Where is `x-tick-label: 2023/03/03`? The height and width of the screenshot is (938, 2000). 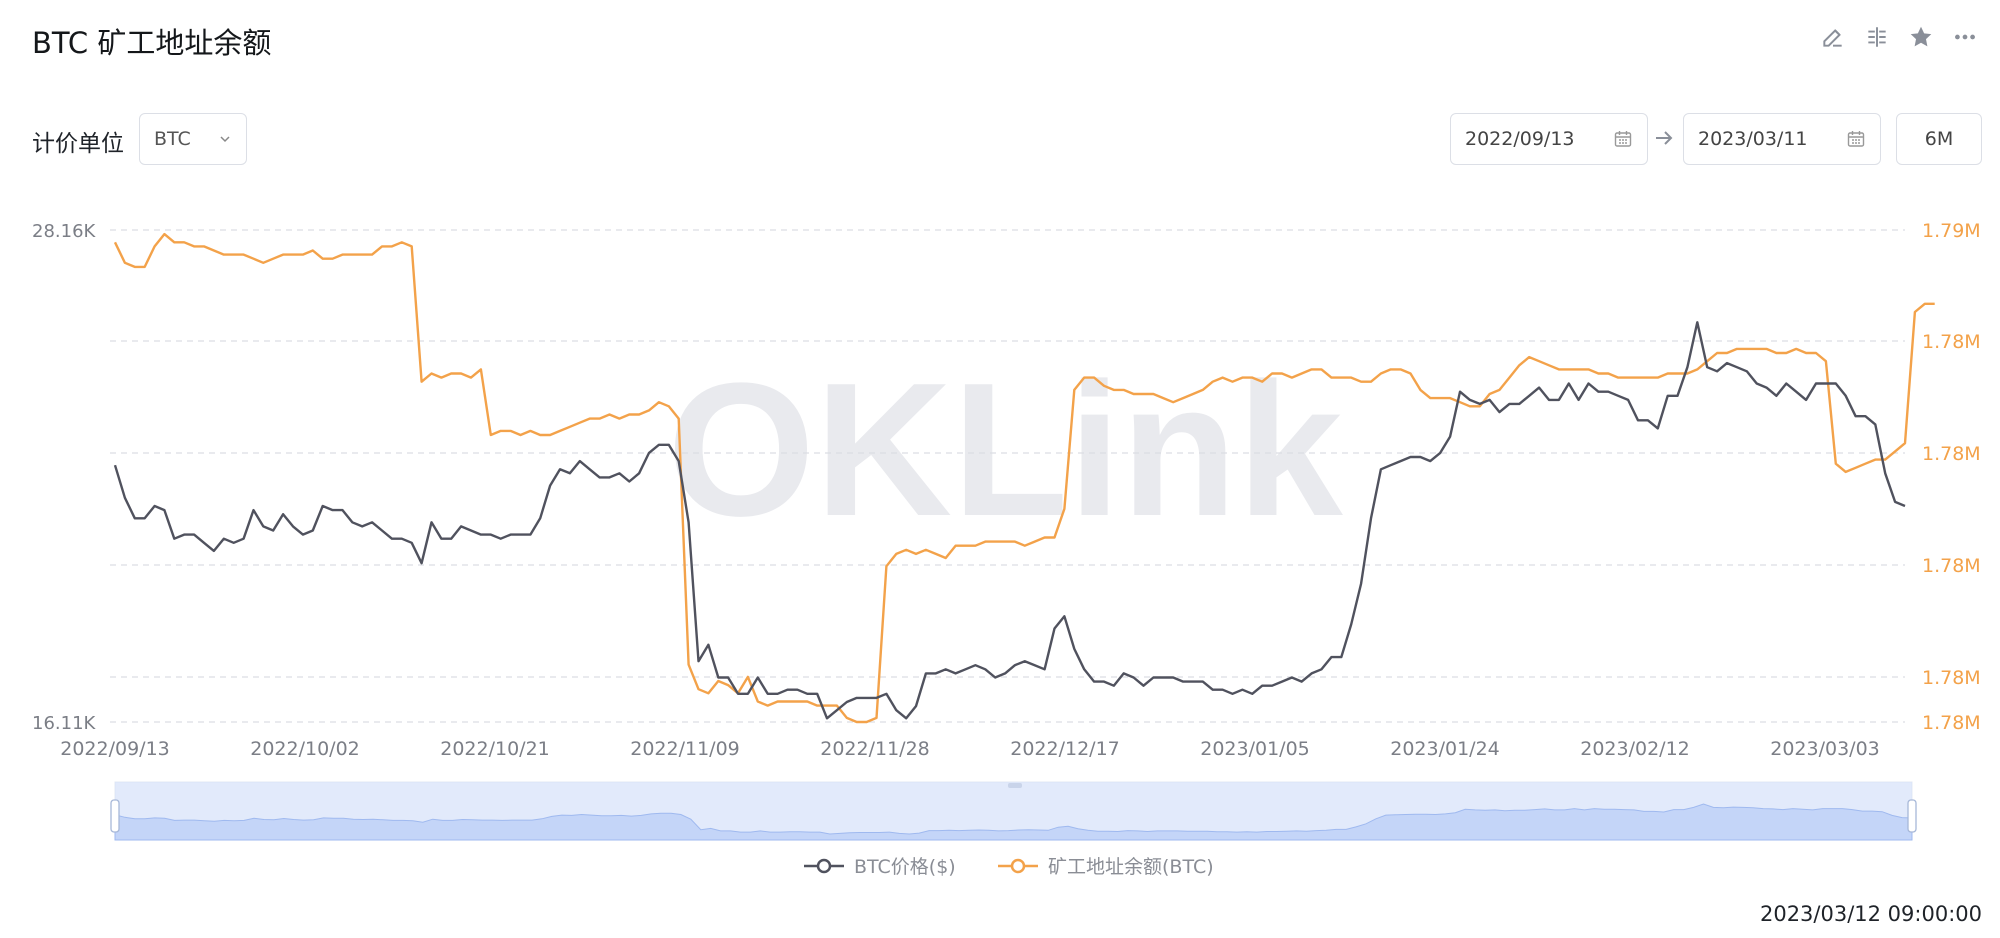 x-tick-label: 2023/03/03 is located at coordinates (1825, 749).